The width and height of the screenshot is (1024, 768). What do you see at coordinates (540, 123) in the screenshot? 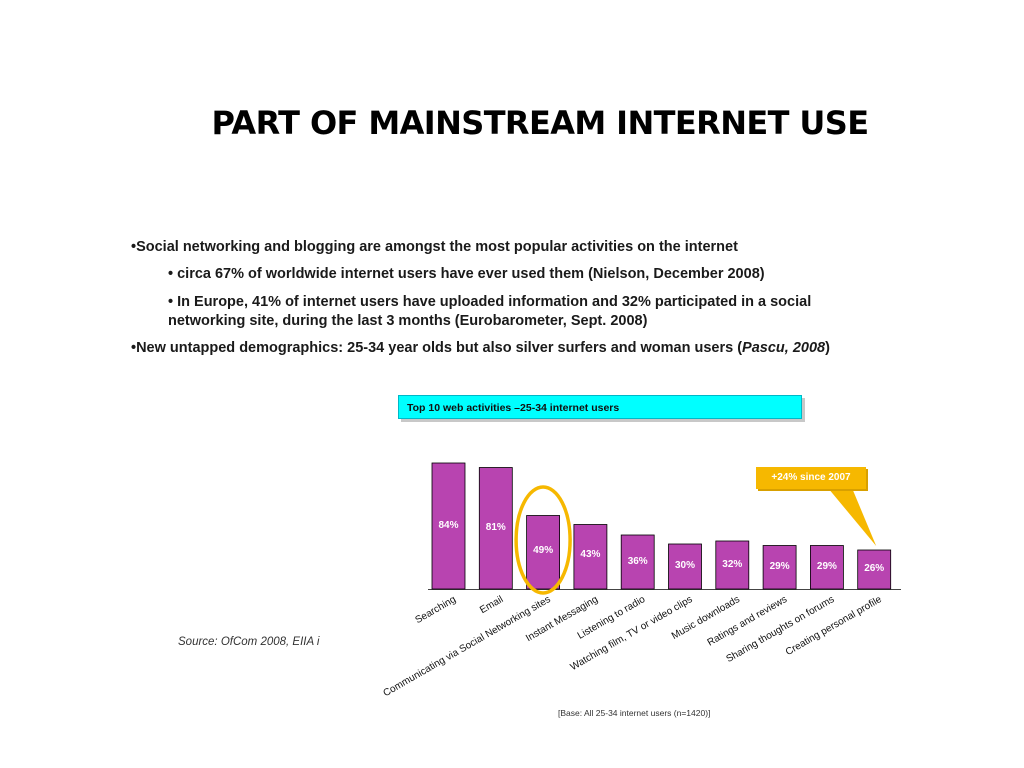
I see `slide-title: PART OF MAINSTREAM INTERNET USE` at bounding box center [540, 123].